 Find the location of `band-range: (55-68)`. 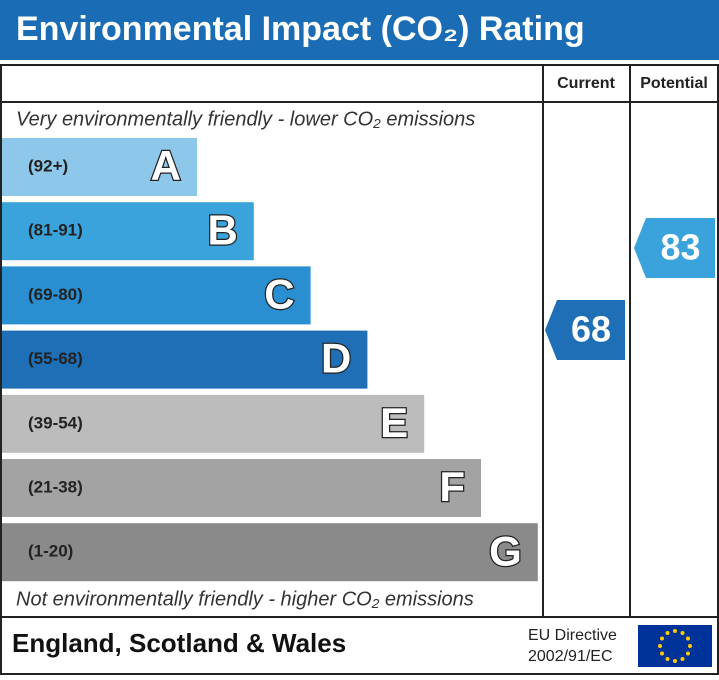

band-range: (55-68) is located at coordinates (55, 358).